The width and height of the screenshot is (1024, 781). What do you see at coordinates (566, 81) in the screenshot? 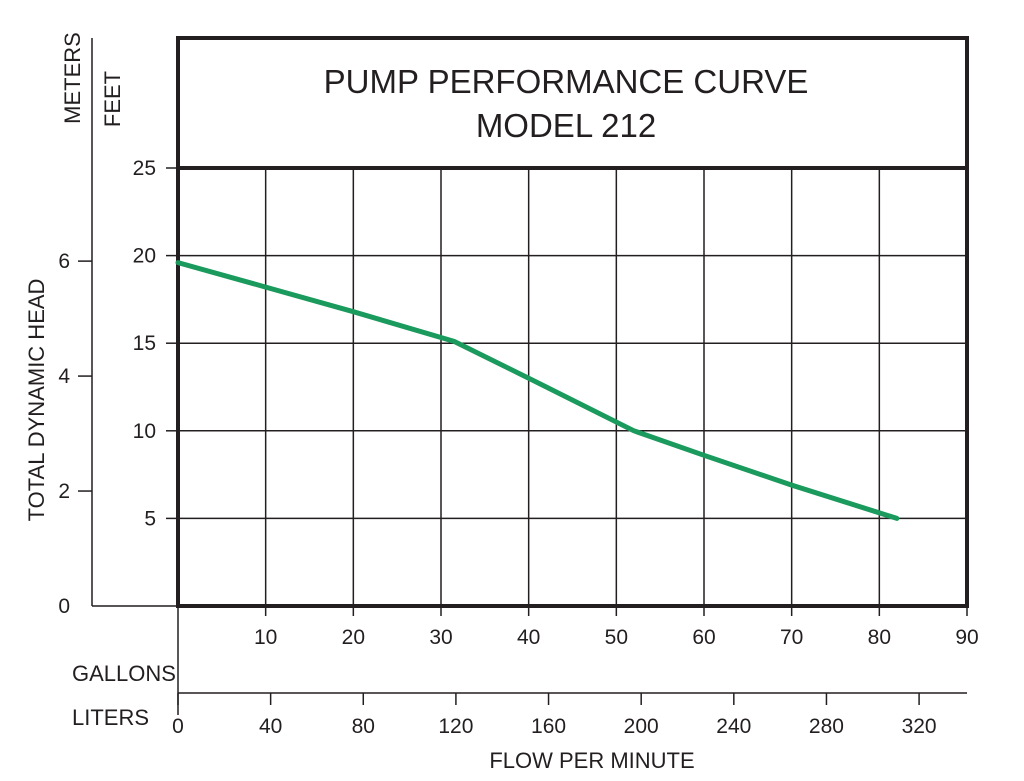
I see `chart-title: PUMP PERFORMANCE CURVE` at bounding box center [566, 81].